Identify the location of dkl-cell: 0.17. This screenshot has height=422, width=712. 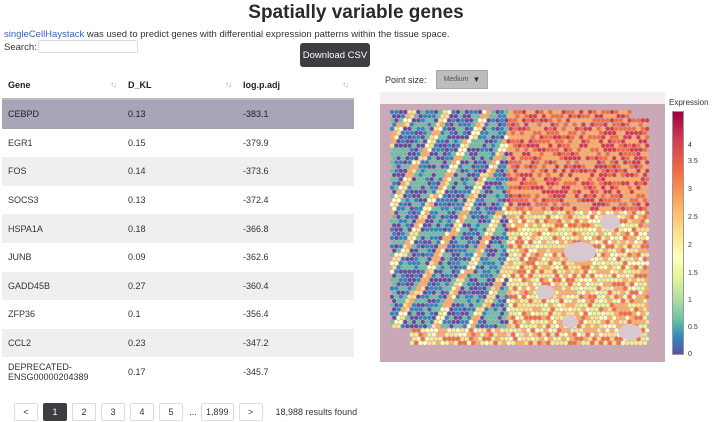
(179, 371).